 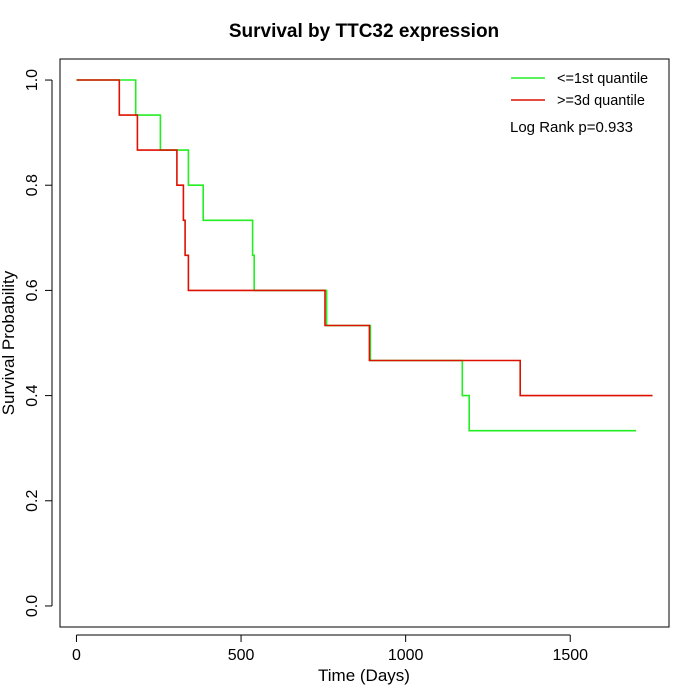 I want to click on y-tick-label: 0.8, so click(x=32, y=185).